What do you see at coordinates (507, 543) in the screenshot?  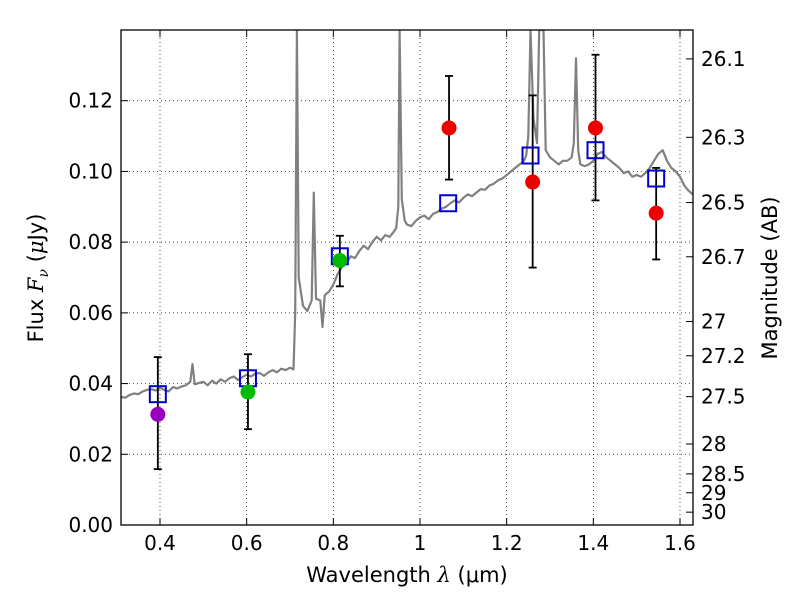 I see `x-tick-label: 1.2` at bounding box center [507, 543].